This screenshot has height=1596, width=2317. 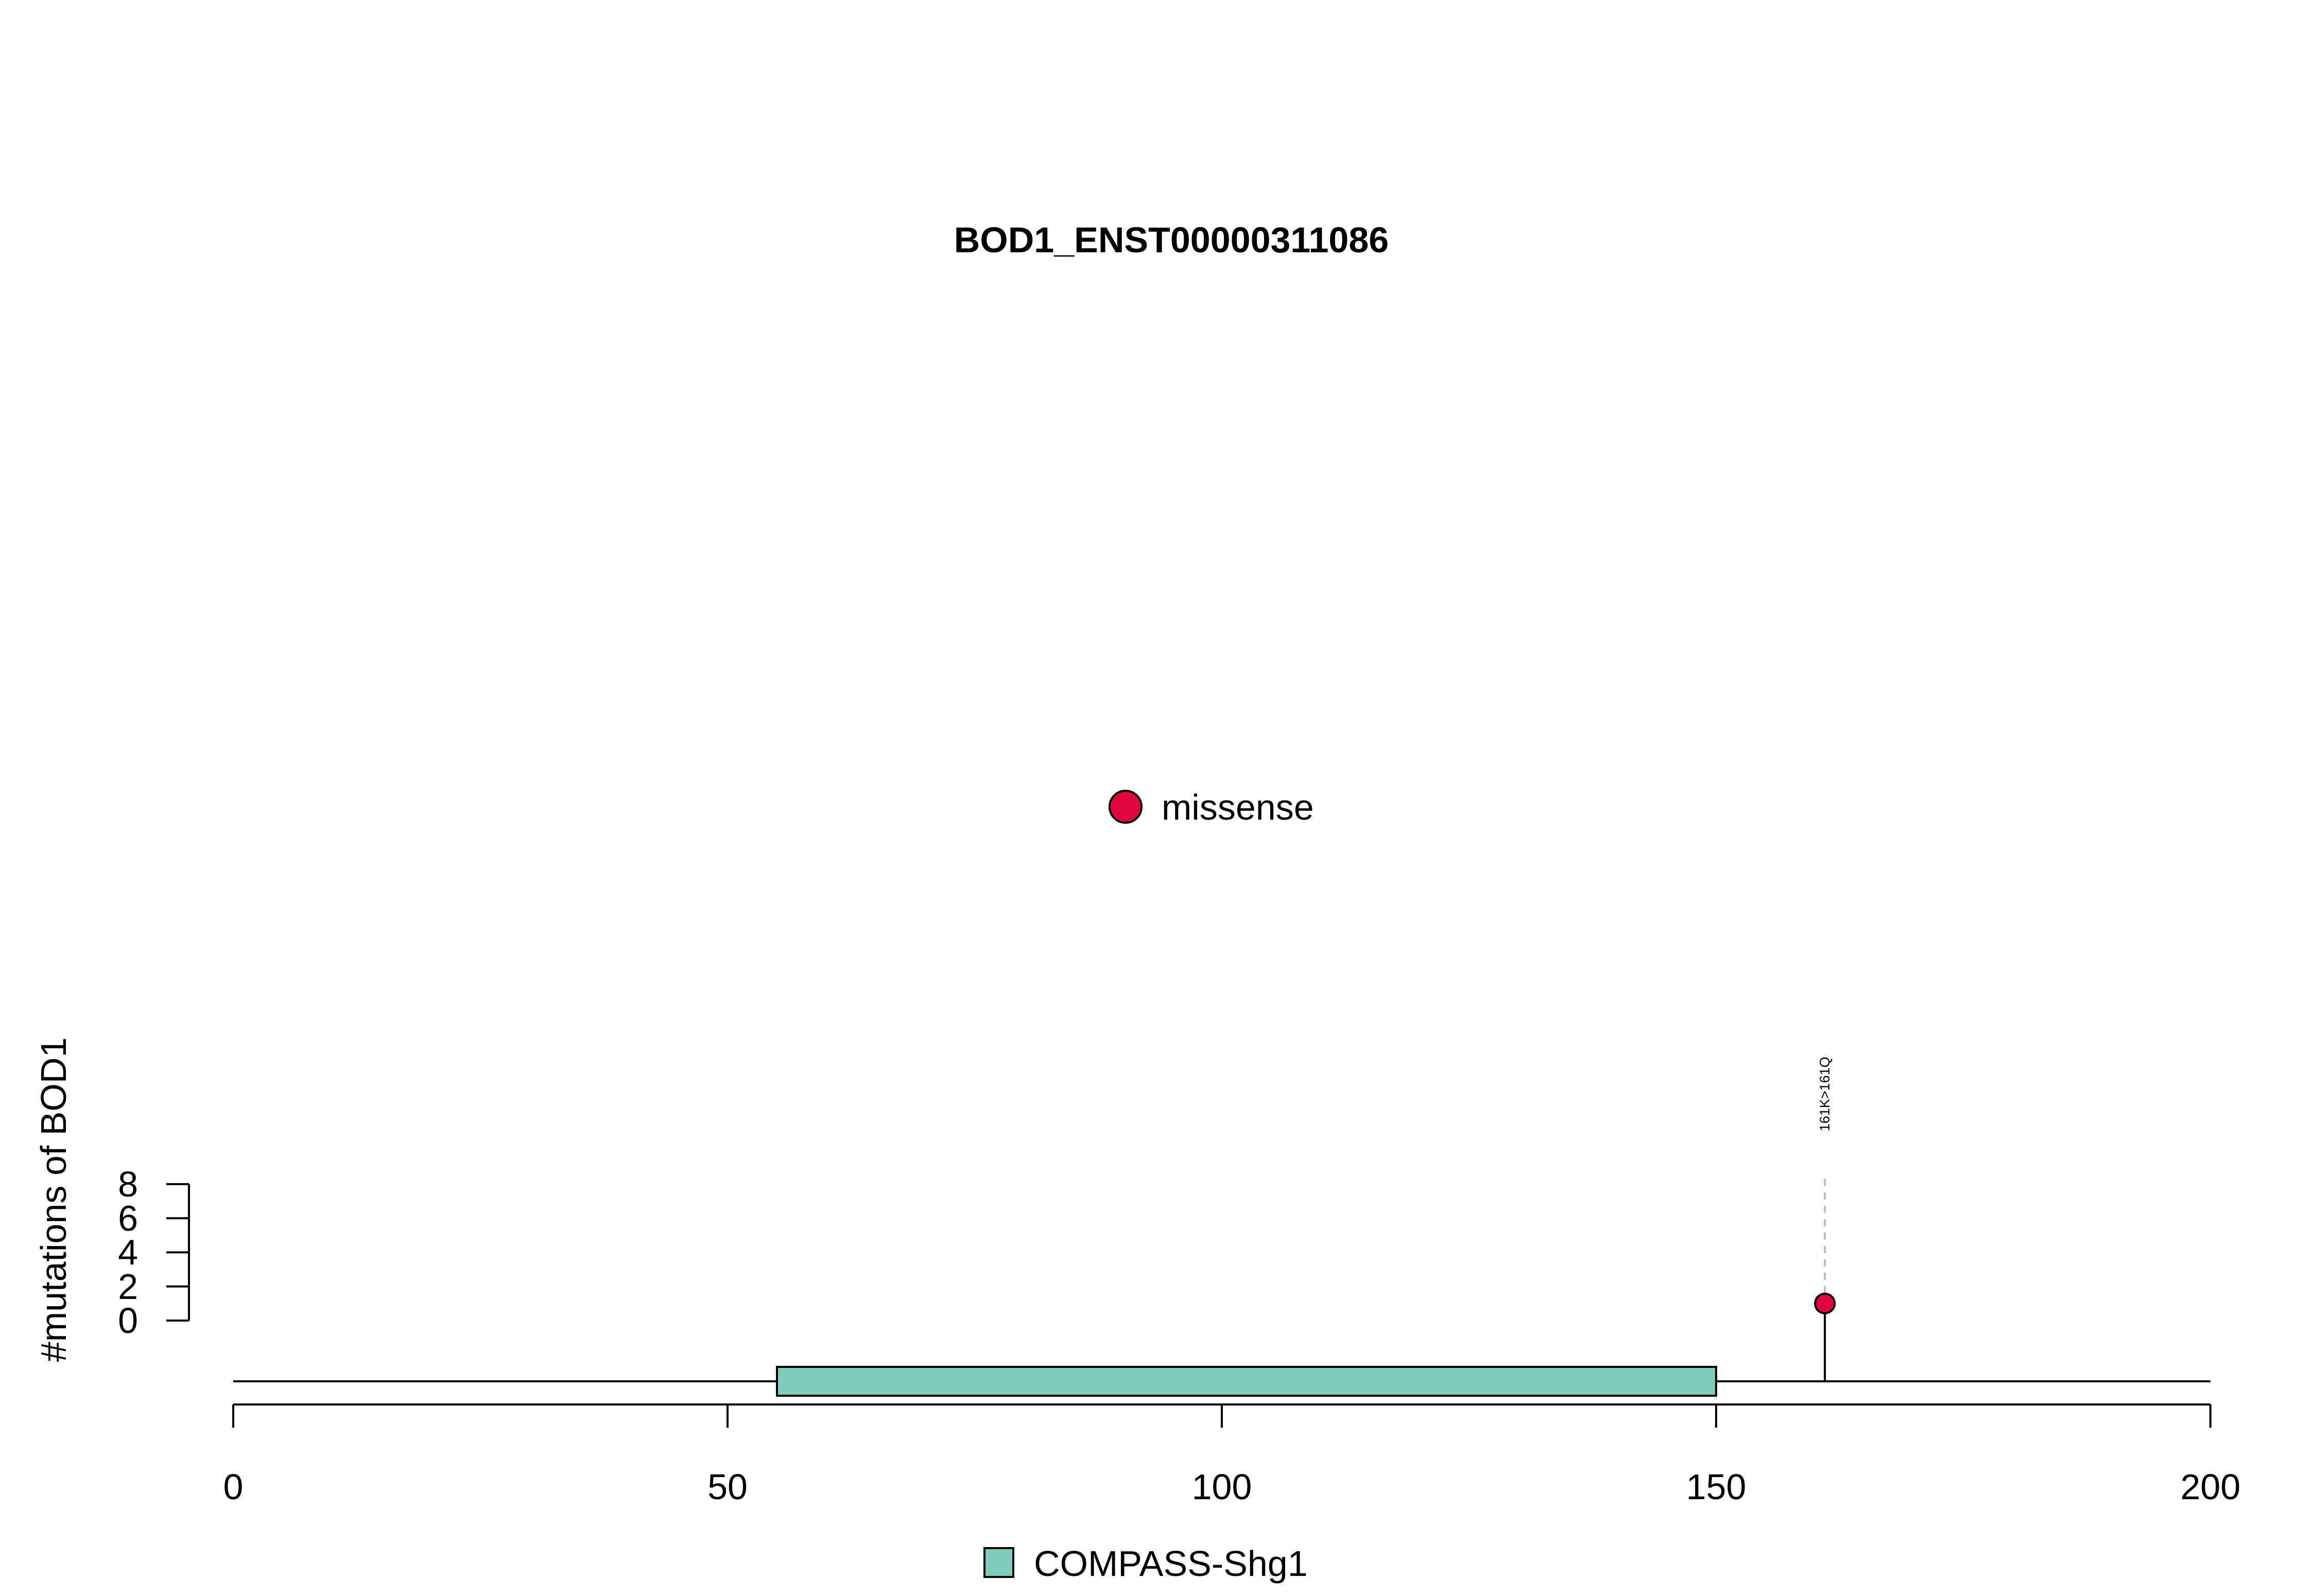 What do you see at coordinates (1171, 1564) in the screenshot?
I see `legend-label-domain: COMPASS-Shg1` at bounding box center [1171, 1564].